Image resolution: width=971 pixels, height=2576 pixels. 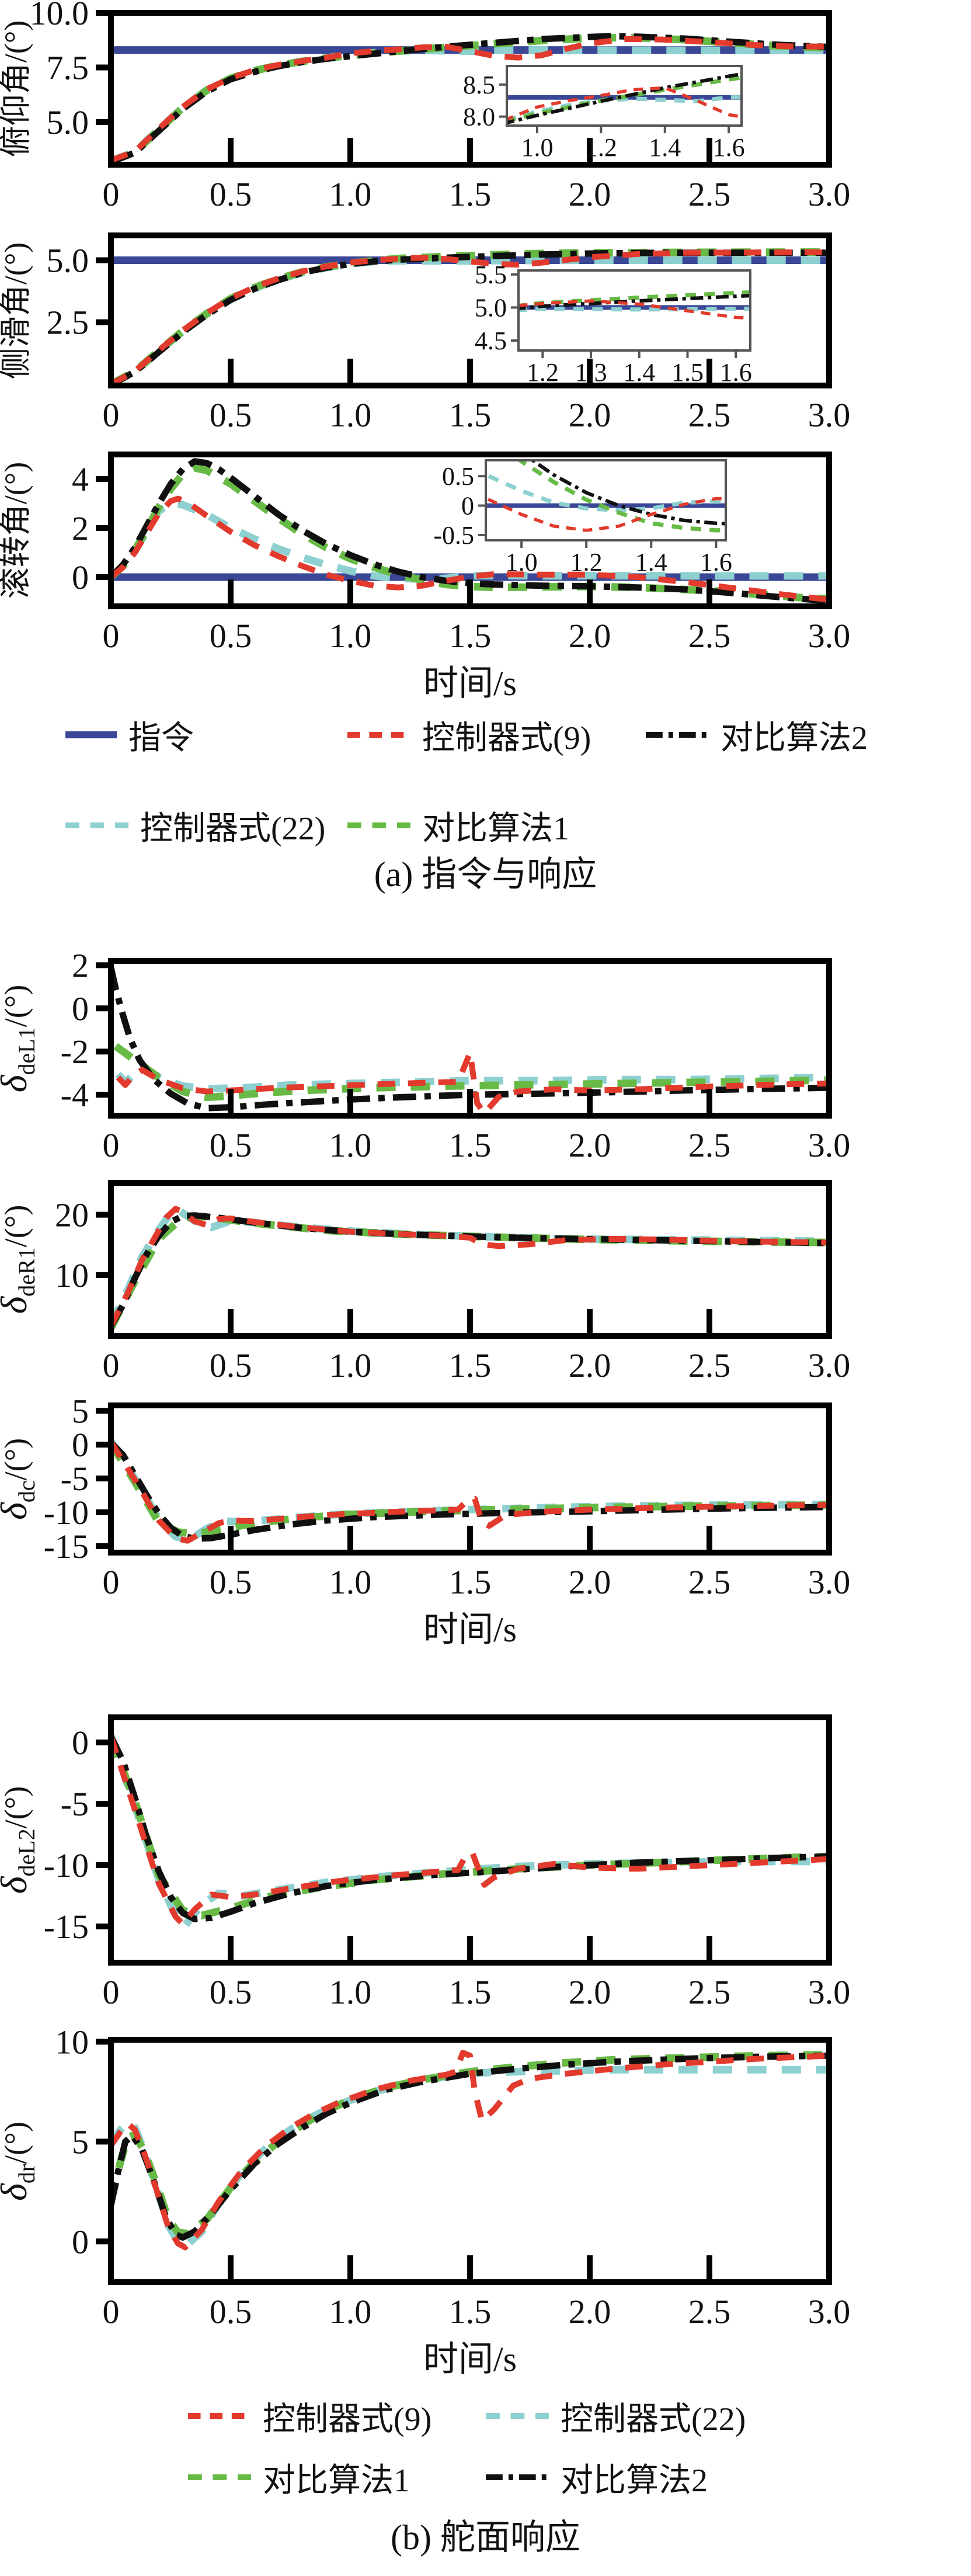 What do you see at coordinates (616, 2418) in the screenshot?
I see `legend-b-item-controller22: 控制器式(22)` at bounding box center [616, 2418].